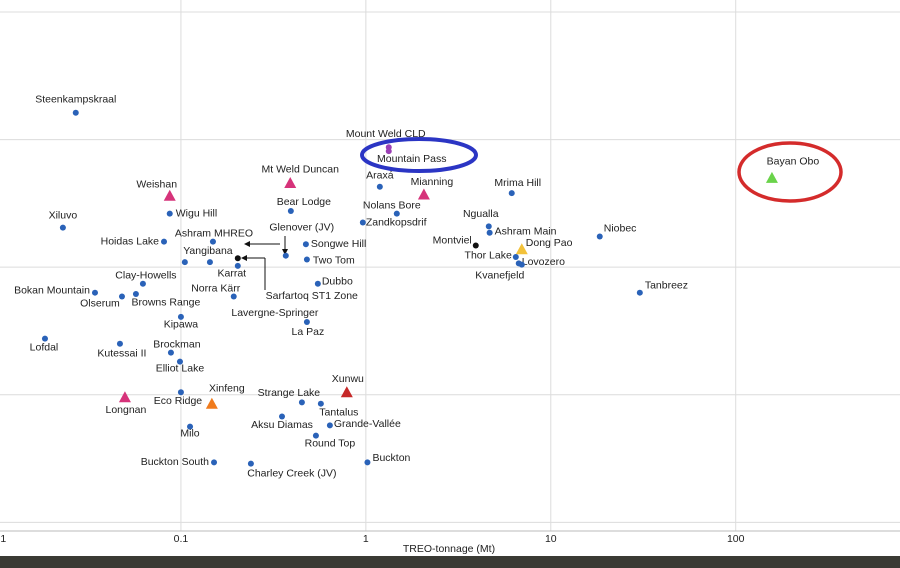 This screenshot has width=900, height=568. What do you see at coordinates (145, 276) in the screenshot?
I see `point-label: Clay-Howells` at bounding box center [145, 276].